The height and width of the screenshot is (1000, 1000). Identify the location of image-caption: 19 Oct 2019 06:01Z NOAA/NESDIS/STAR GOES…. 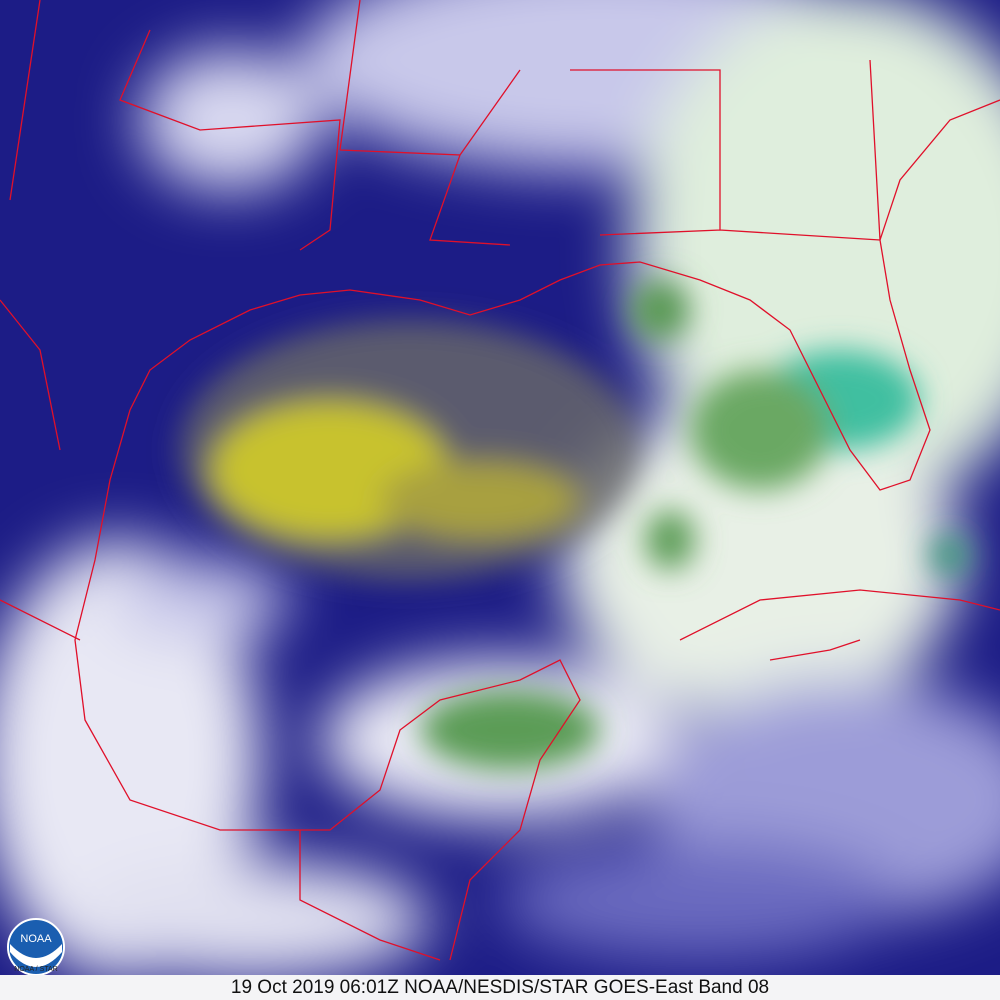
(500, 987).